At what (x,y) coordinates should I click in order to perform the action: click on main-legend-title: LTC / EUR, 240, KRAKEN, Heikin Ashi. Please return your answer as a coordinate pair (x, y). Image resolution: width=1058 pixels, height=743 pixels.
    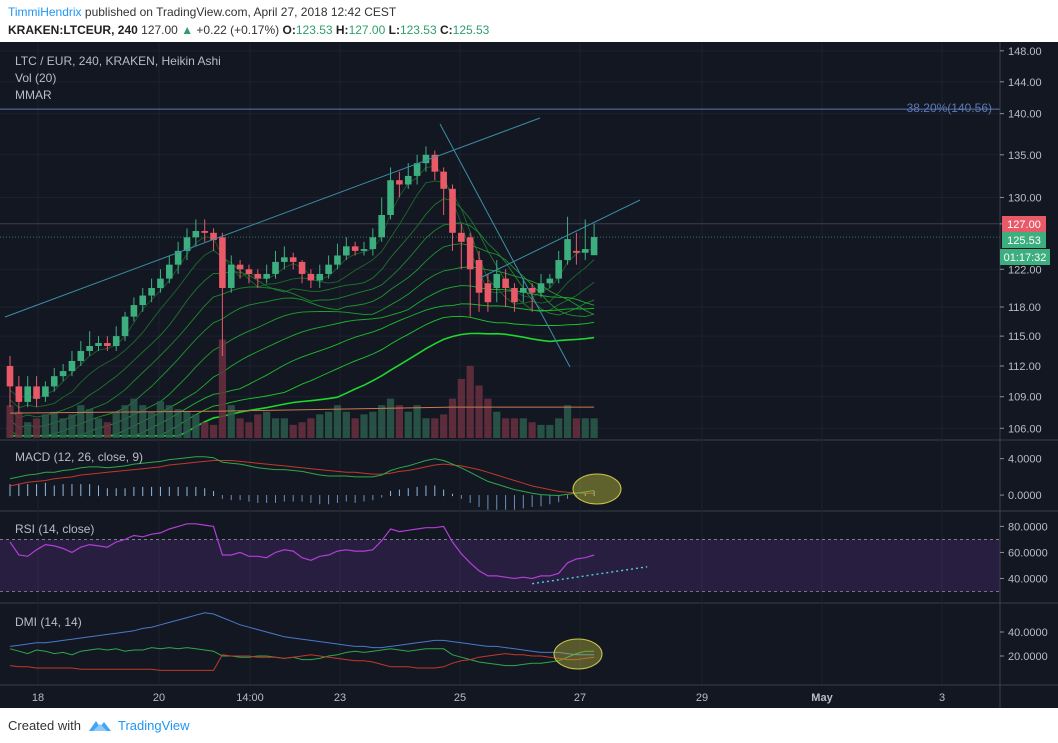
    Looking at the image, I should click on (118, 61).